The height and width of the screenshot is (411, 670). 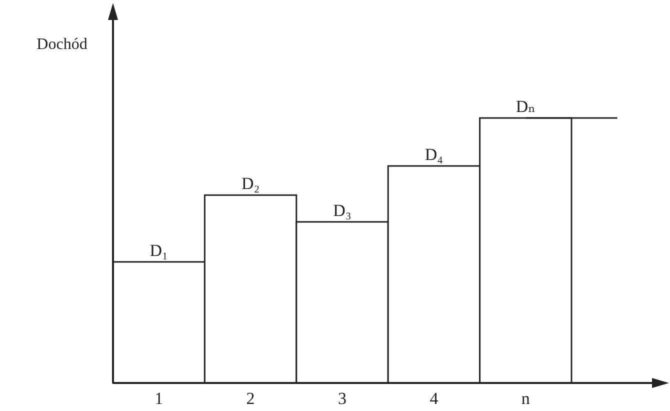 I want to click on annotation: D₂, so click(x=250, y=184).